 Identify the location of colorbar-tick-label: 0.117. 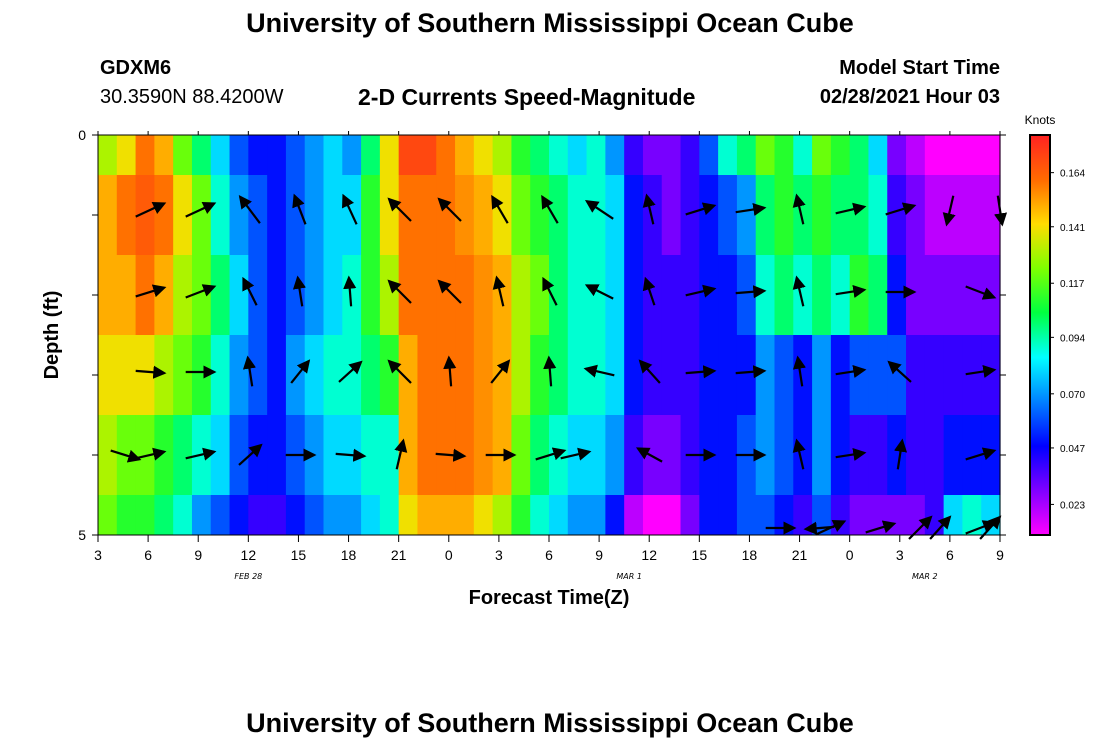
(1072, 284).